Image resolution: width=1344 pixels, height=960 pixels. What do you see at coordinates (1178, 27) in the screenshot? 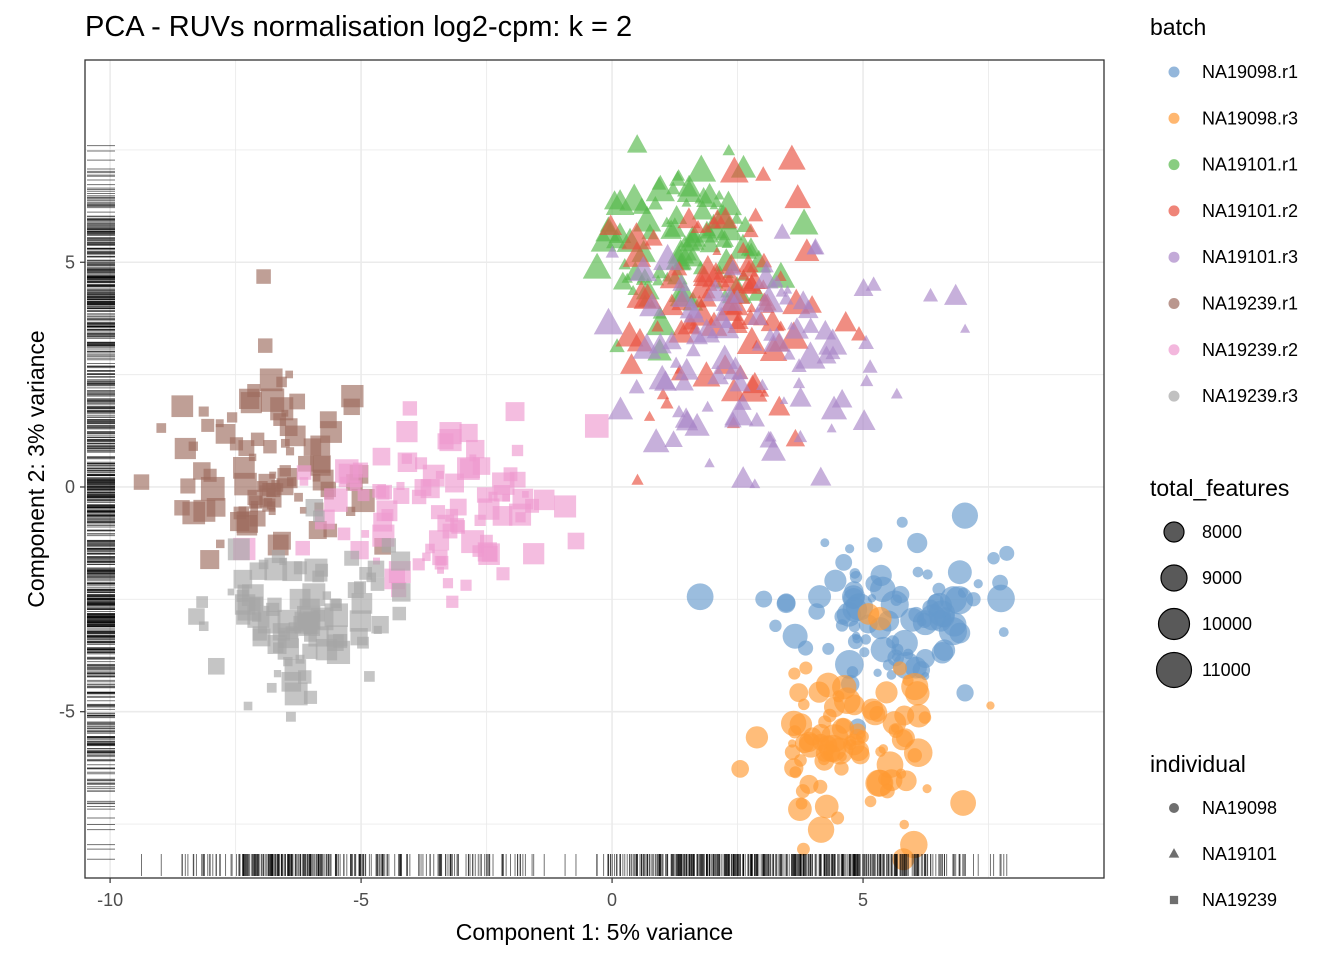
I see `legend-title-batch: batch` at bounding box center [1178, 27].